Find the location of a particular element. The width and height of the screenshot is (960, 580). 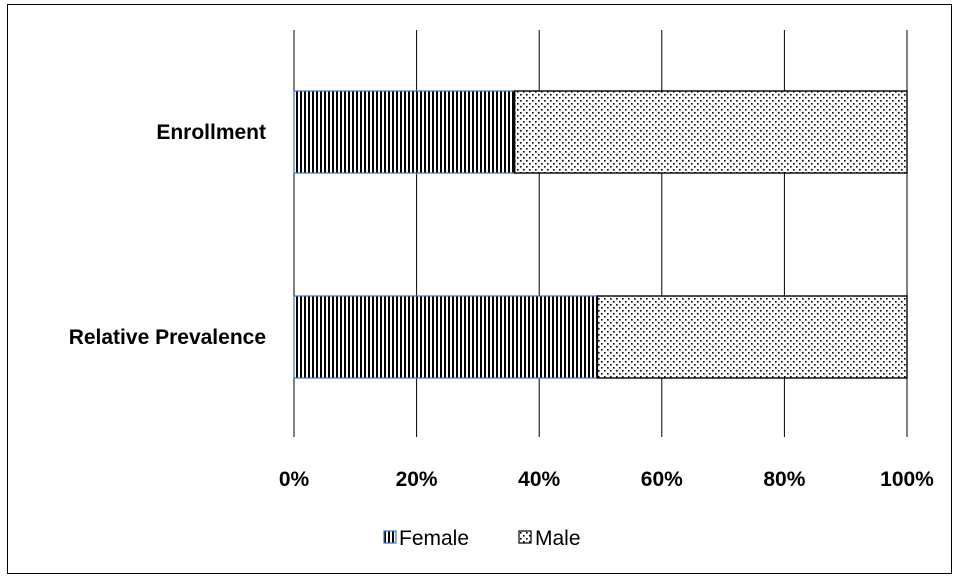

legend-label-female: Female is located at coordinates (434, 538).